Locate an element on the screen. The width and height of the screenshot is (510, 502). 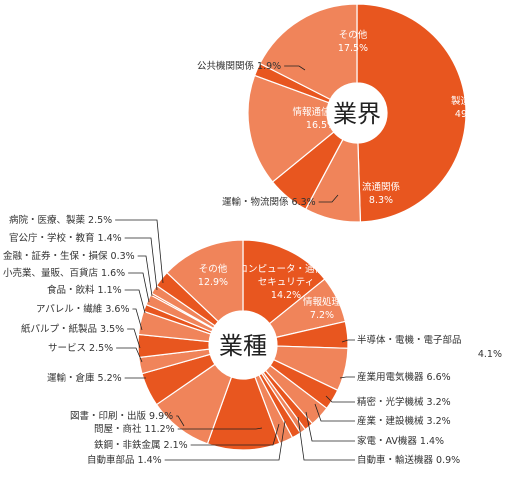
slice-label-19: 金融・証券・生保・損保 0.3% is located at coordinates (69, 256).